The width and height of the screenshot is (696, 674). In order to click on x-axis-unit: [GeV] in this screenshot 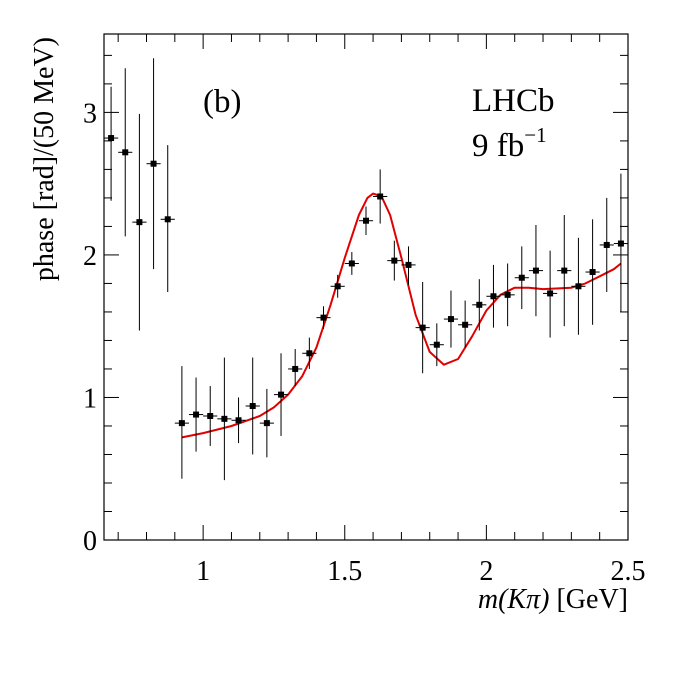, I will do `click(592, 599)`.